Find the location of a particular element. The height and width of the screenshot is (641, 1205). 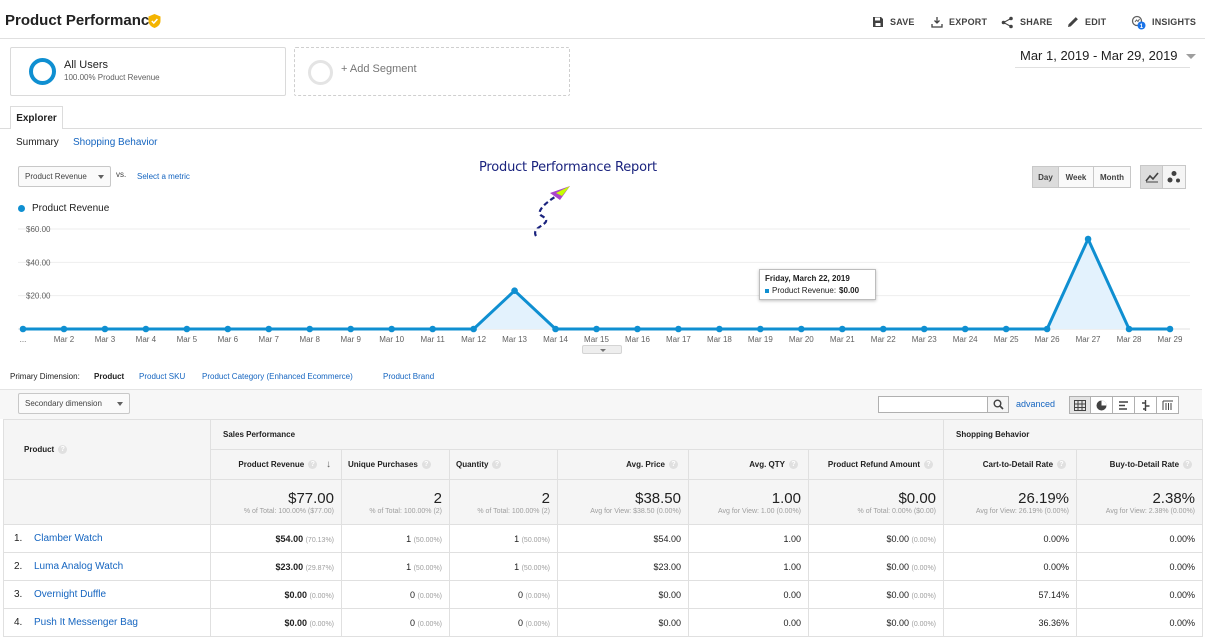

edit-label: EDIT is located at coordinates (1096, 22).